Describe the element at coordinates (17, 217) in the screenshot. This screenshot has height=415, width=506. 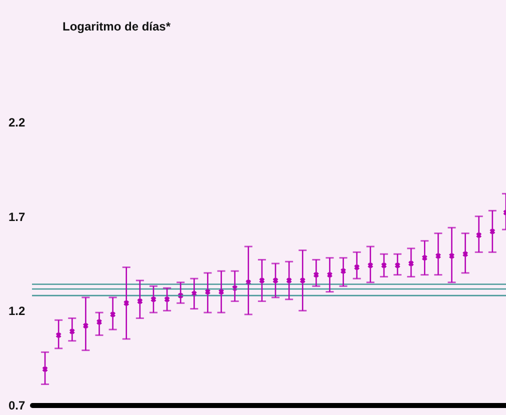
I see `y-tick-label: 1.7` at that location.